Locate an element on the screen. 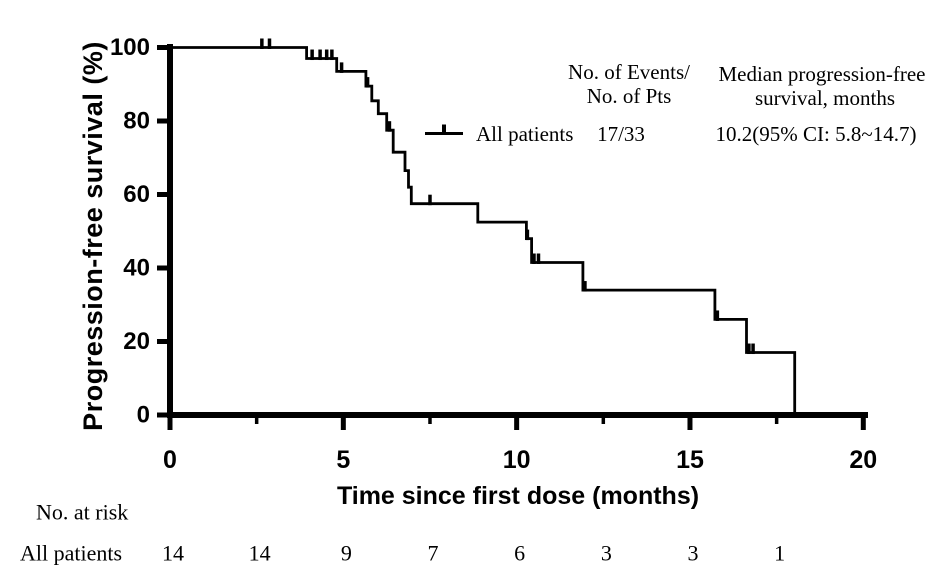  at-risk-value: 9 is located at coordinates (346, 553).